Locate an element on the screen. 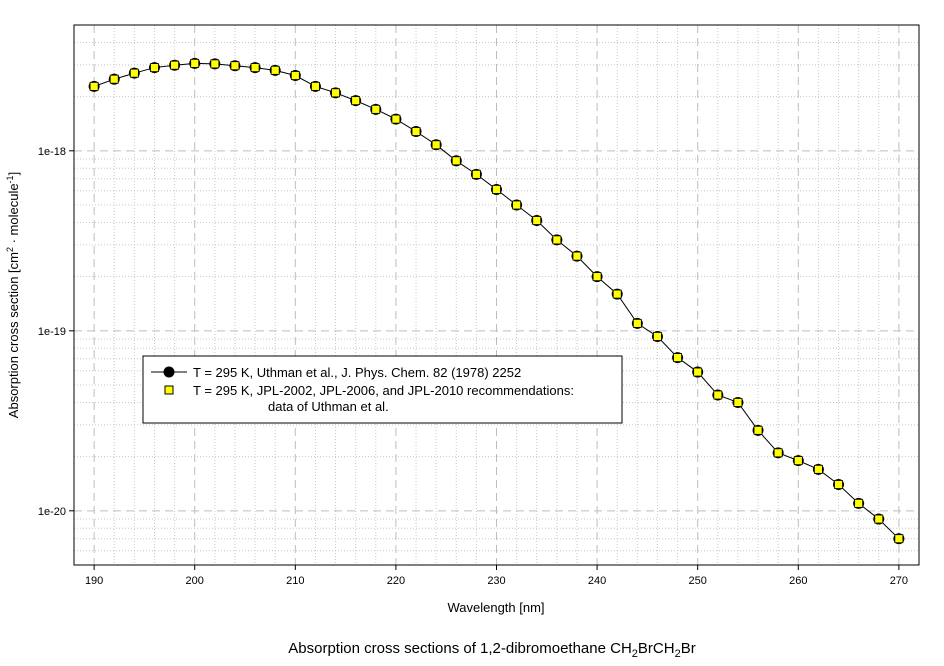  caption-sub2: 2 is located at coordinates (678, 654).